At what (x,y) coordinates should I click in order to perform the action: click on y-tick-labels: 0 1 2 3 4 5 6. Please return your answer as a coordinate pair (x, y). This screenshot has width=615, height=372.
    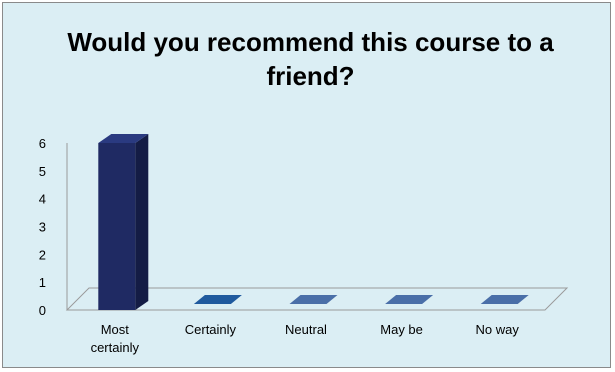
    Looking at the image, I should click on (42, 227).